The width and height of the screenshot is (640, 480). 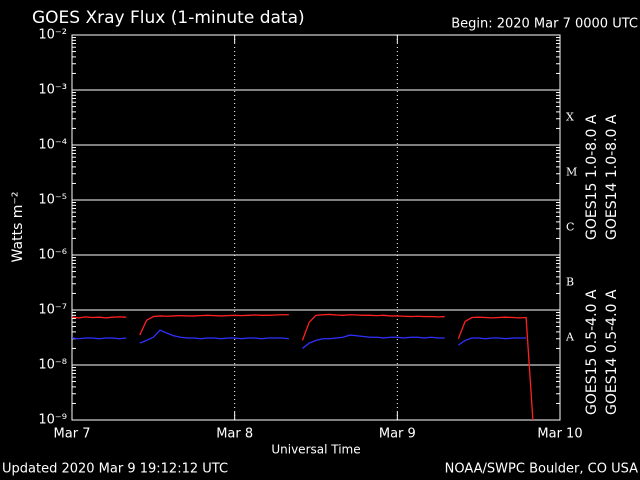 I want to click on y-tick-label: 10⁻⁴, so click(x=52, y=145).